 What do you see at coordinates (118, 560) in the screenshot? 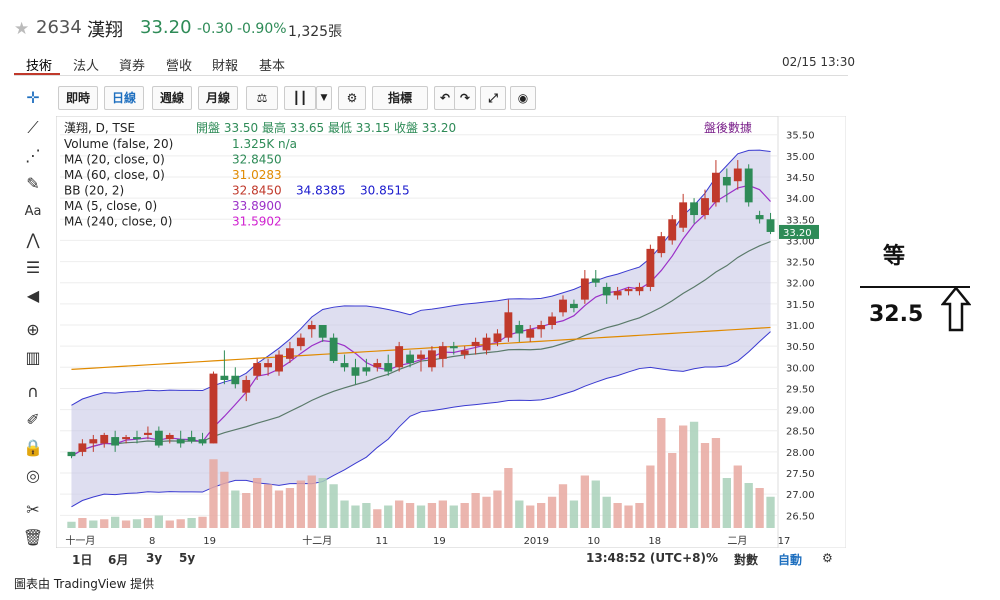
I see `range-6m: 6月` at bounding box center [118, 560].